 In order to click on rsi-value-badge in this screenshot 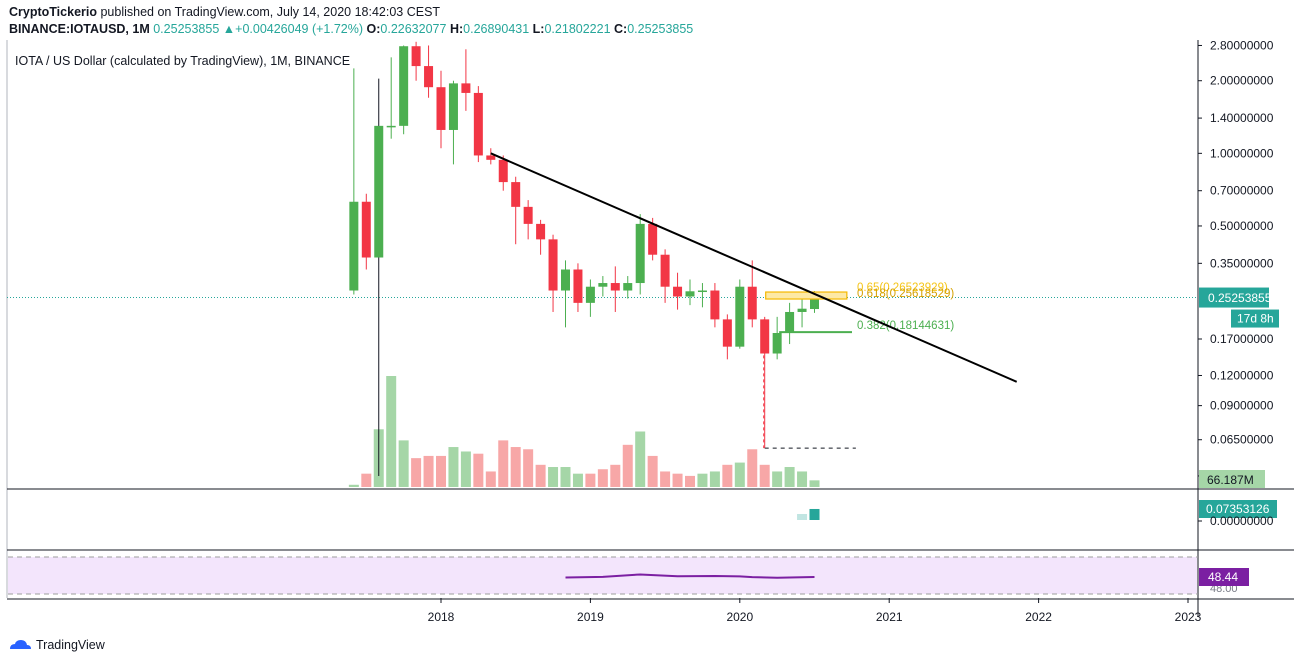, I will do `click(1224, 577)`.